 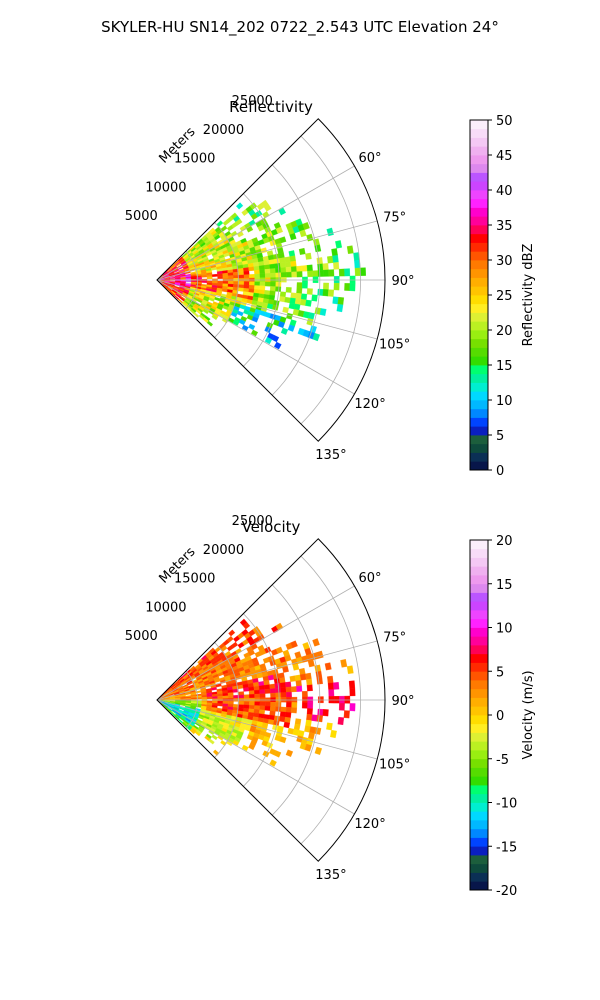 I want to click on echo-layer, so click(x=257, y=692).